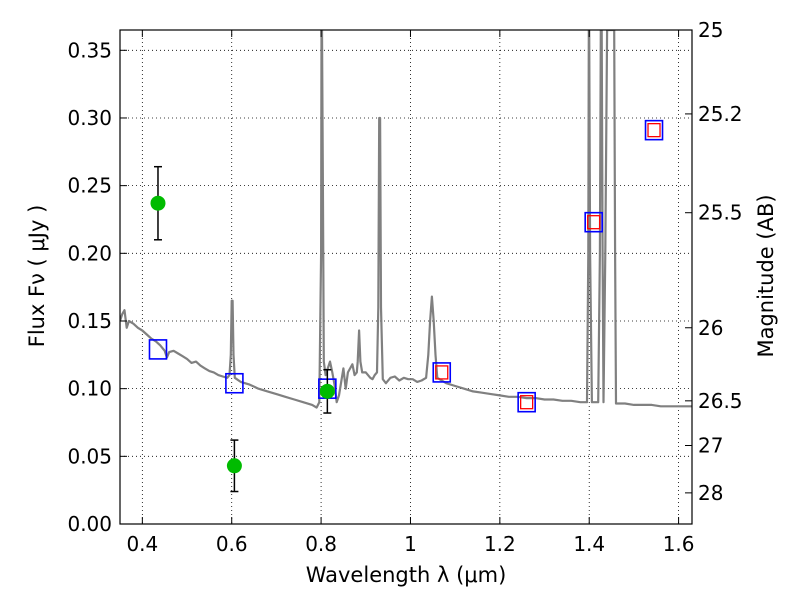 This screenshot has width=800, height=600. What do you see at coordinates (720, 114) in the screenshot?
I see `right-tick-label: 25.2` at bounding box center [720, 114].